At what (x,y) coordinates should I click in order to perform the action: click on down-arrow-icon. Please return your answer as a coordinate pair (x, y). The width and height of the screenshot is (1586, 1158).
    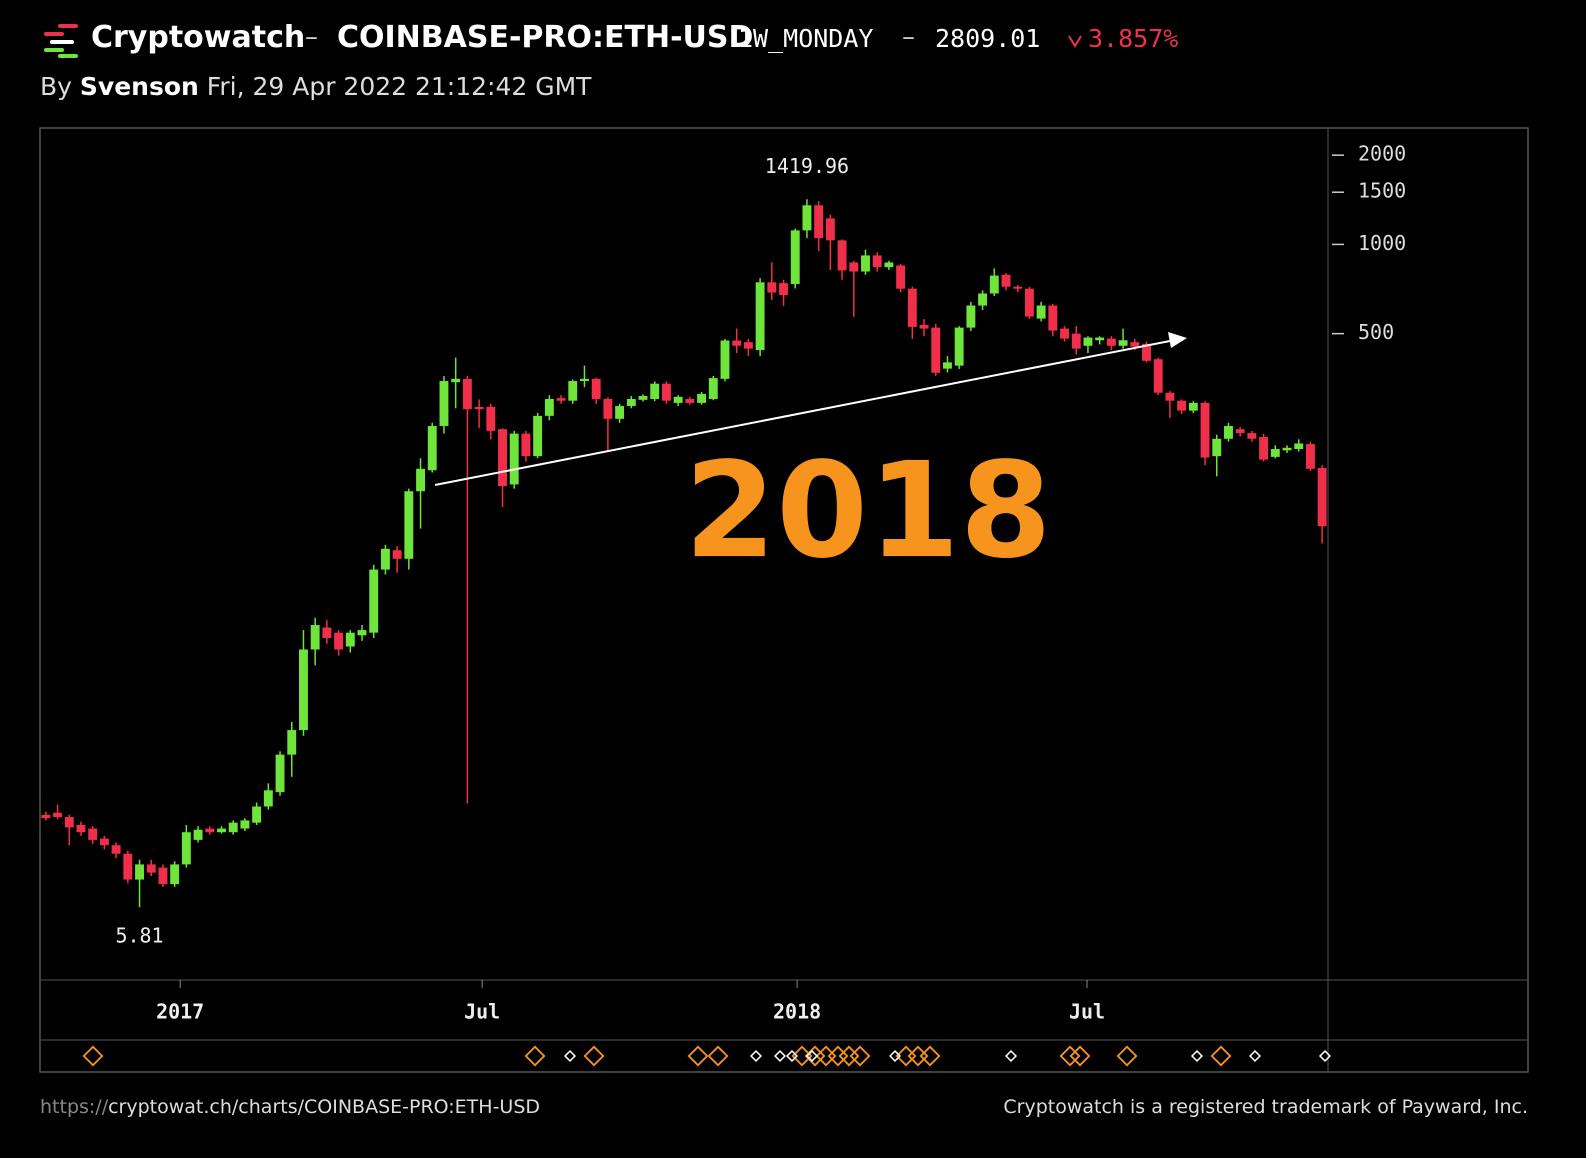
    Looking at the image, I should click on (1075, 41).